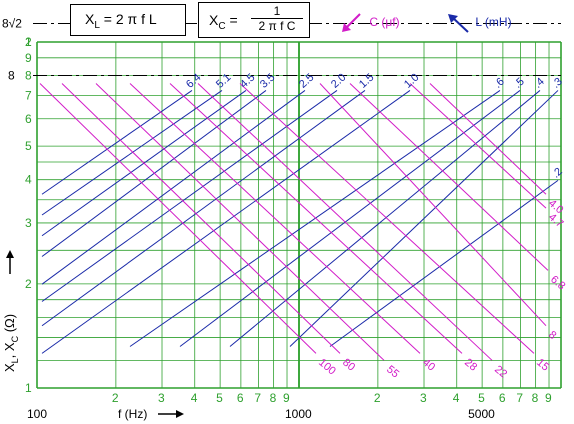 The height and width of the screenshot is (424, 574). What do you see at coordinates (37, 414) in the screenshot?
I see `x-major-label: 100` at bounding box center [37, 414].